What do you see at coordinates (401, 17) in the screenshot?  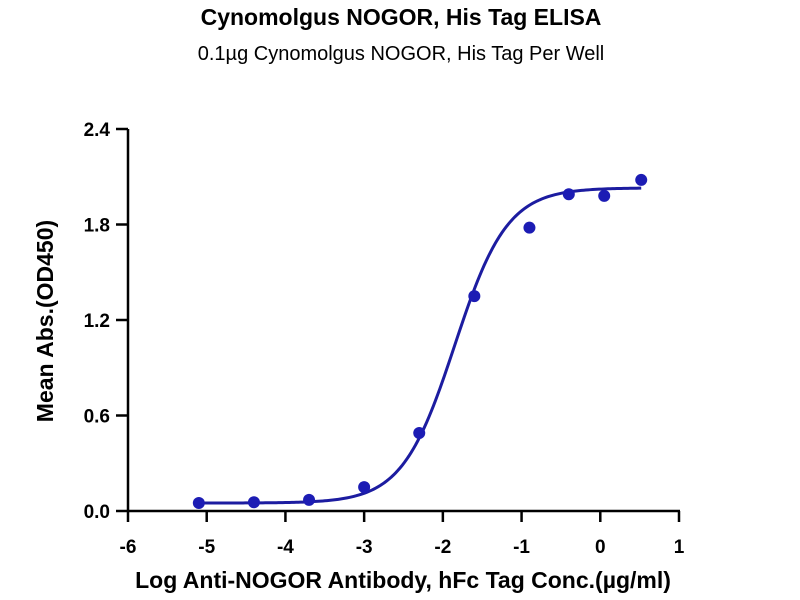 I see `chart-title: Cynomolgus NOGOR, His Tag ELISA` at bounding box center [401, 17].